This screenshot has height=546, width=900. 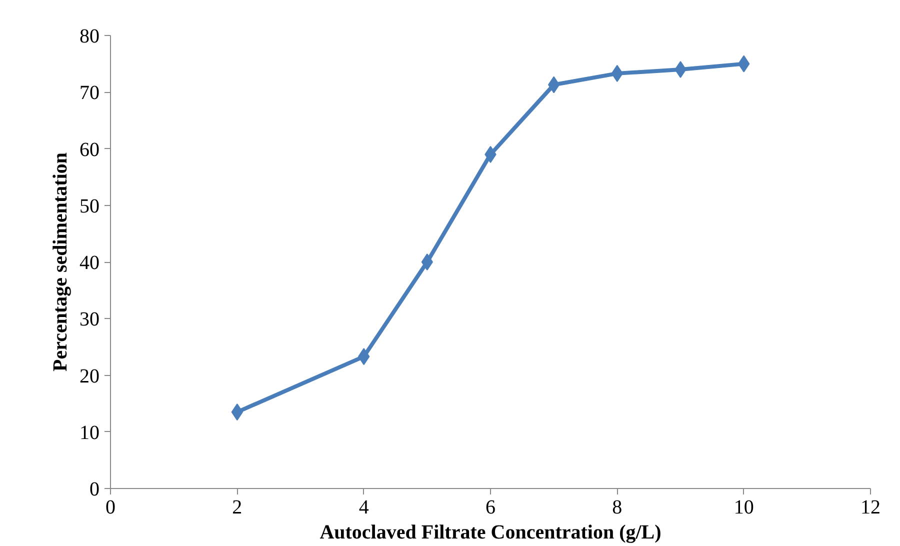 I want to click on y-tick-label: 10, so click(x=90, y=433).